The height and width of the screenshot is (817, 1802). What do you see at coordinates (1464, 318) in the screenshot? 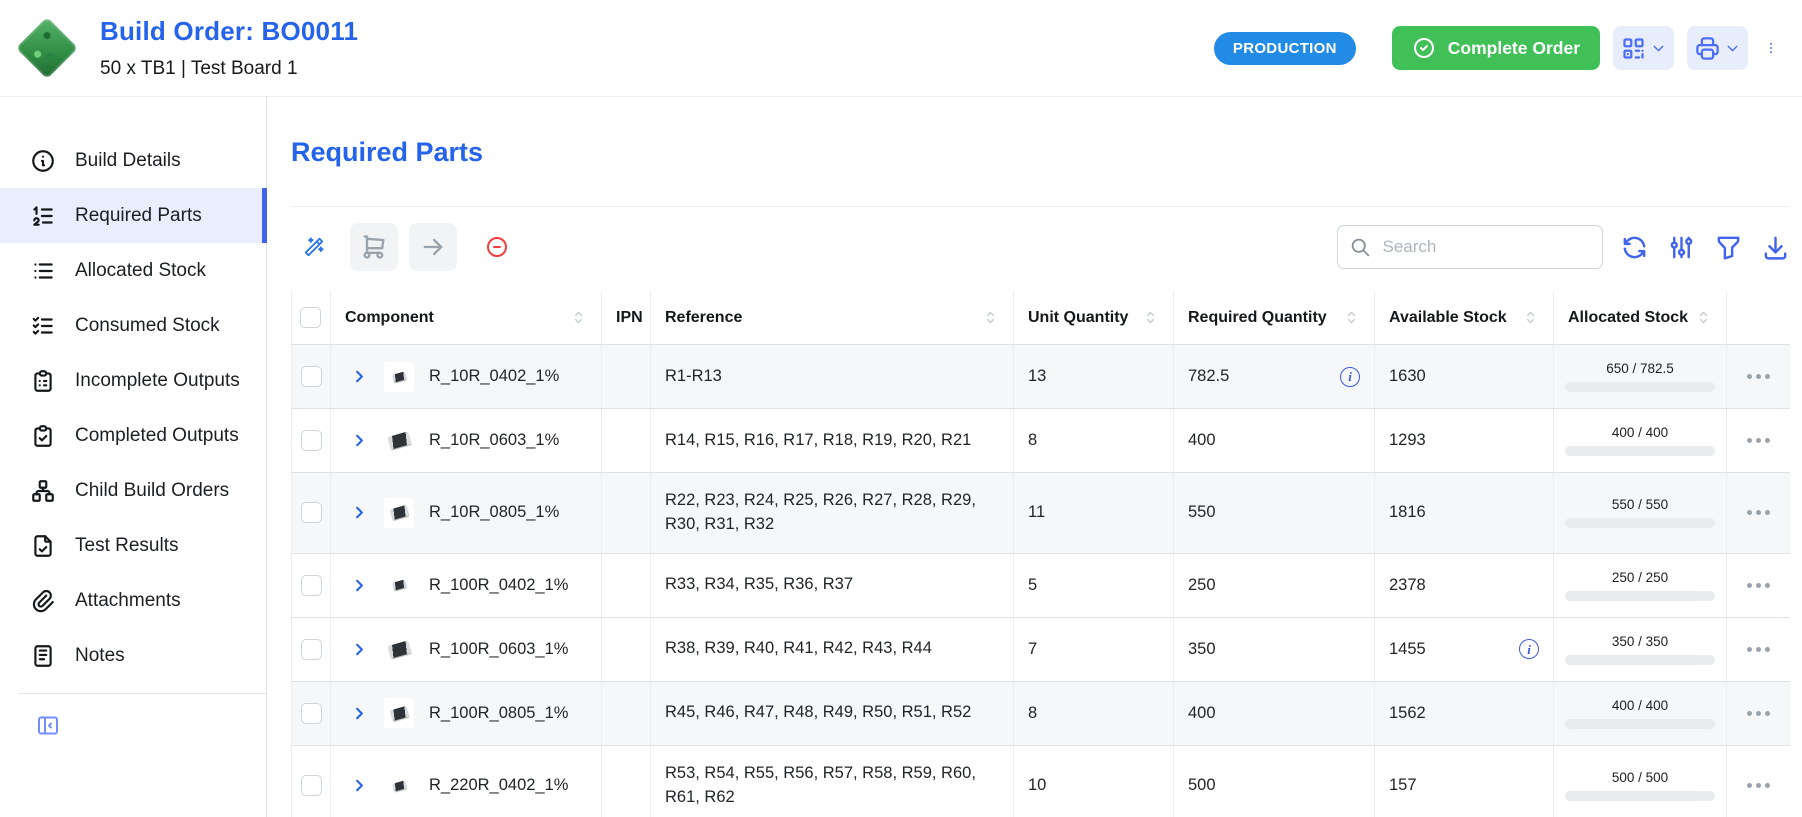
I see `column-header-available-stock: Available Stock` at bounding box center [1464, 318].